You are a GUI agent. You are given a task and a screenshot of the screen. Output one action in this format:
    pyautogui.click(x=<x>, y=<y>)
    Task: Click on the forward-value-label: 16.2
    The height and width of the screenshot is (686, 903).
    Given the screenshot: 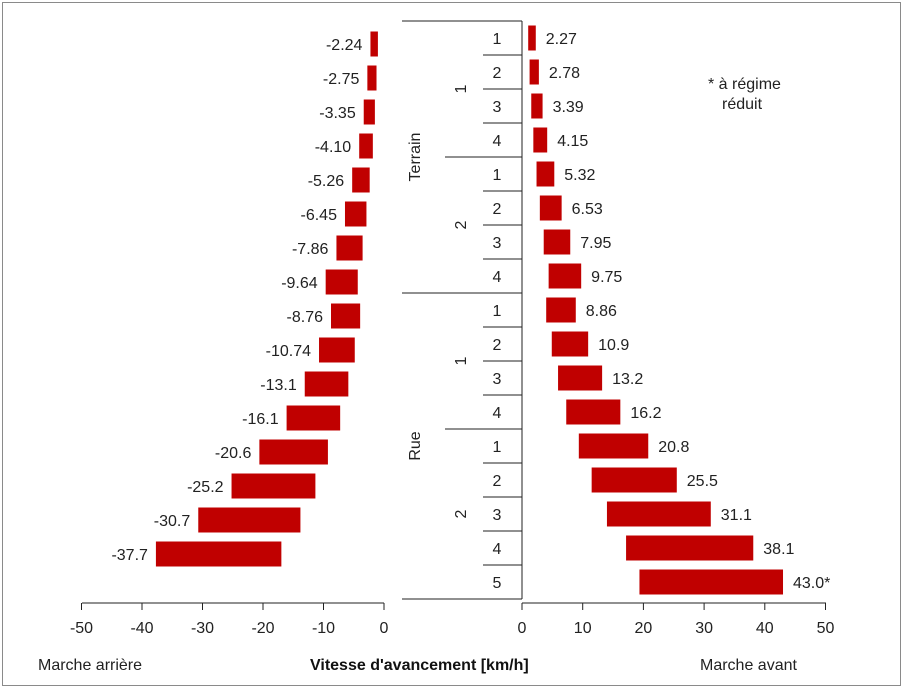 What is the action you would take?
    pyautogui.click(x=645, y=413)
    